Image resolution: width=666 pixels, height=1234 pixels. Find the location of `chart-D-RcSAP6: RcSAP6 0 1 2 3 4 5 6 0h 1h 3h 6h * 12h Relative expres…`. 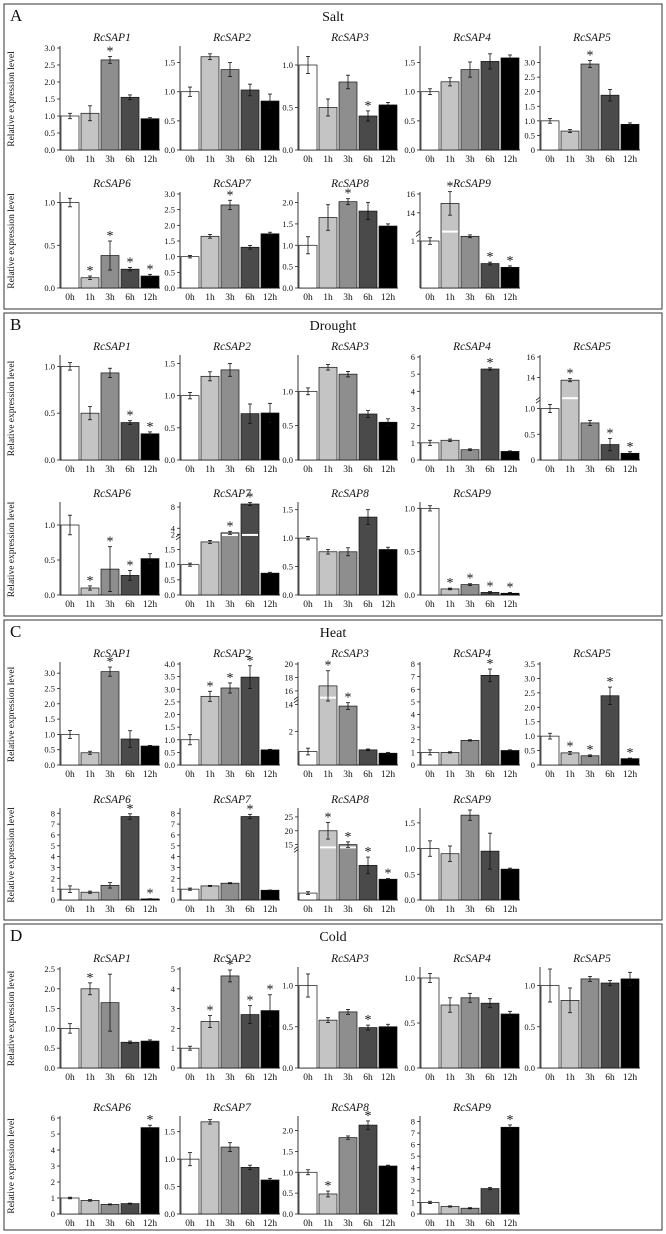

chart-D-RcSAP6: RcSAP6 0 1 2 3 4 5 6 0h 1h 3h 6h * 12h Relative expres… is located at coordinates (83, 1165).